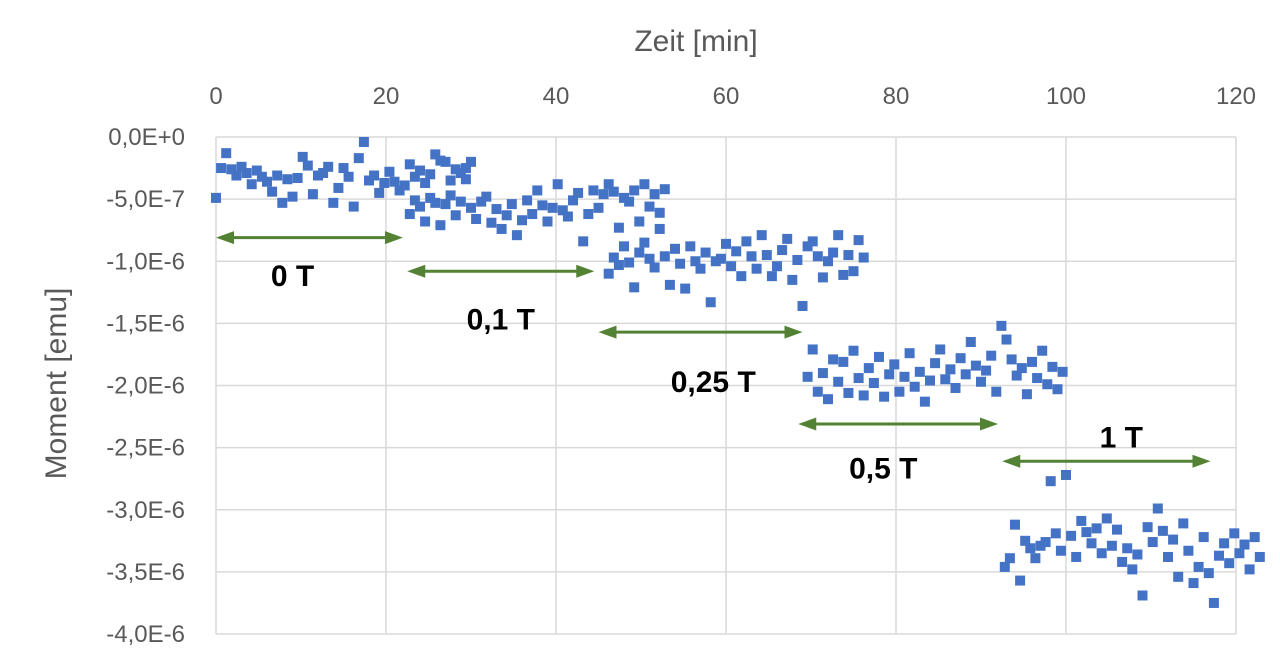 The width and height of the screenshot is (1280, 655). I want to click on y-axis-title: Moment [emu], so click(56, 384).